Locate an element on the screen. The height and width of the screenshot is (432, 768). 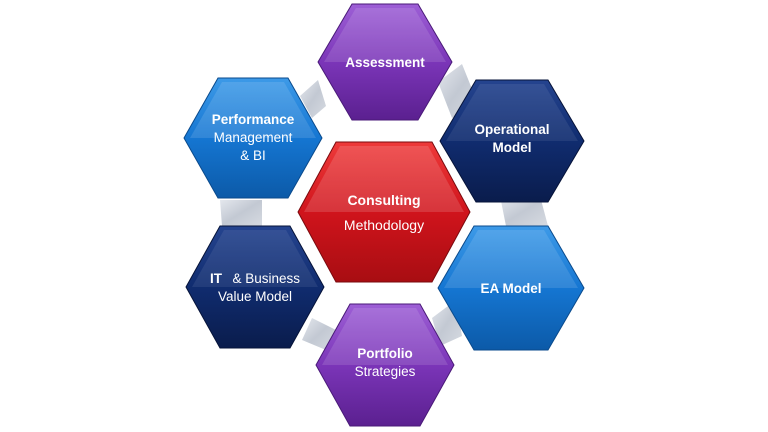
connector-portfolio-it is located at coordinates (319, 334).